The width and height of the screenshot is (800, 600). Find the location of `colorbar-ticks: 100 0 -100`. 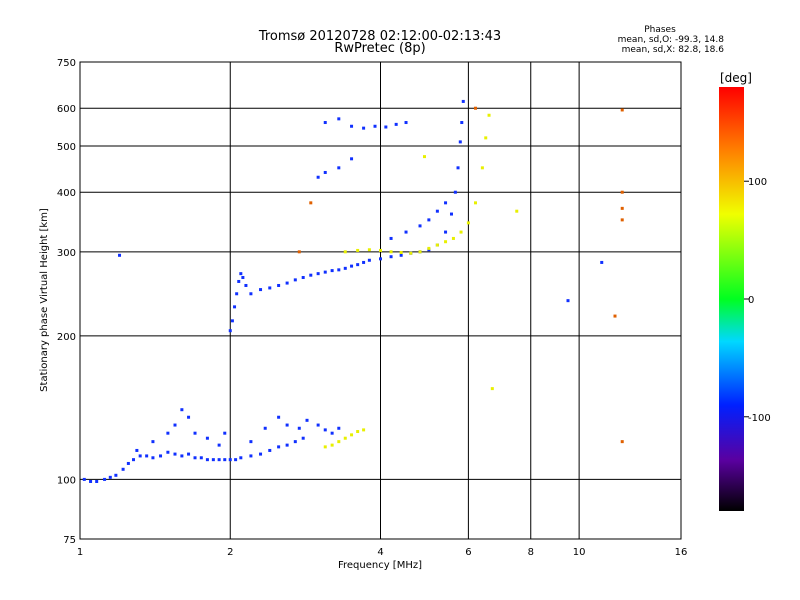

colorbar-ticks: 100 0 -100 is located at coordinates (757, 300).